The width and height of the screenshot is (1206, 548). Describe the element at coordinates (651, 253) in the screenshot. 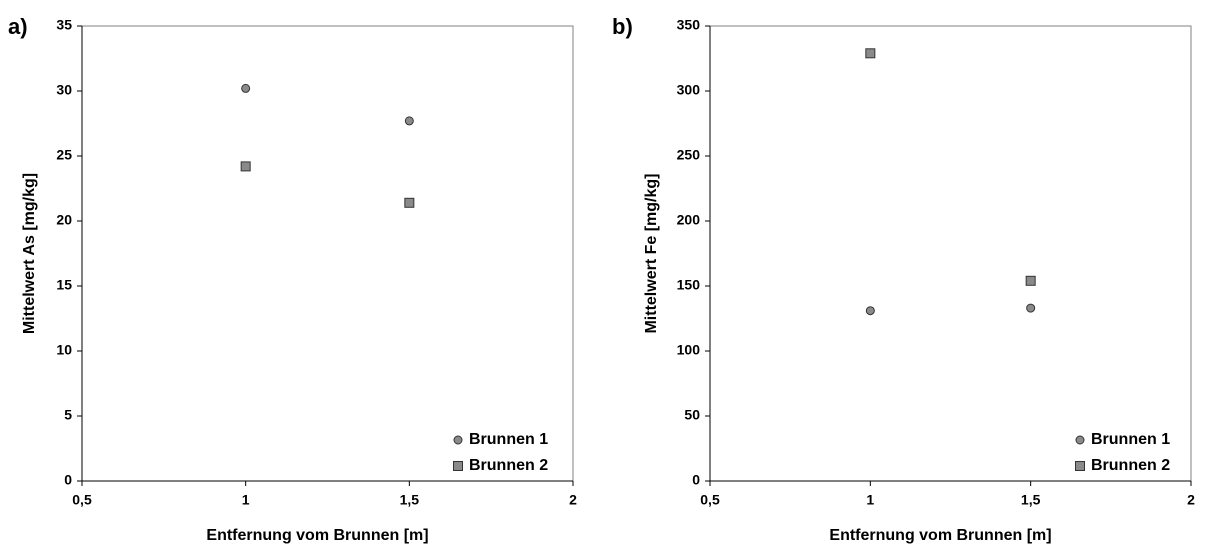

I see `y-axis-title: Mittelwert Fe [mg/kg]` at that location.